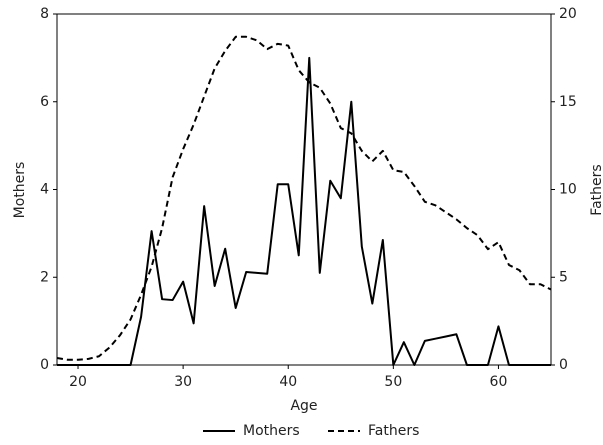 The width and height of the screenshot is (603, 445). What do you see at coordinates (568, 102) in the screenshot?
I see `y2-tick-label: 15` at bounding box center [568, 102].